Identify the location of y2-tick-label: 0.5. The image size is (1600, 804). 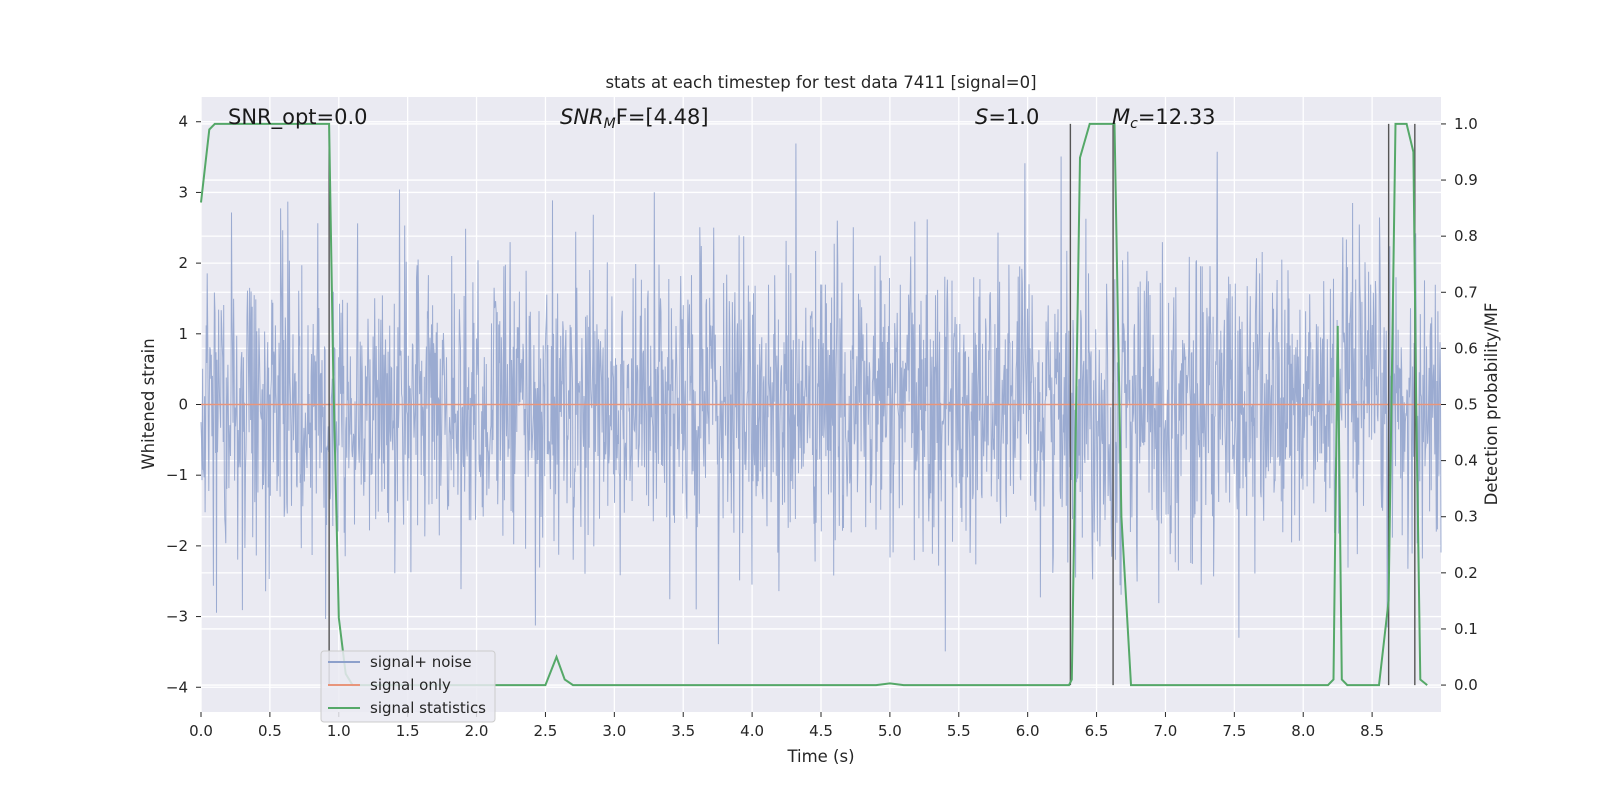
(1466, 405).